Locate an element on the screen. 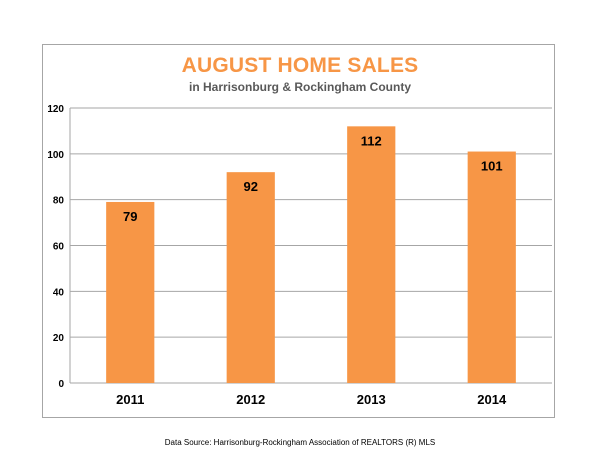 The image size is (600, 464). data-label-2011: 79 is located at coordinates (130, 216).